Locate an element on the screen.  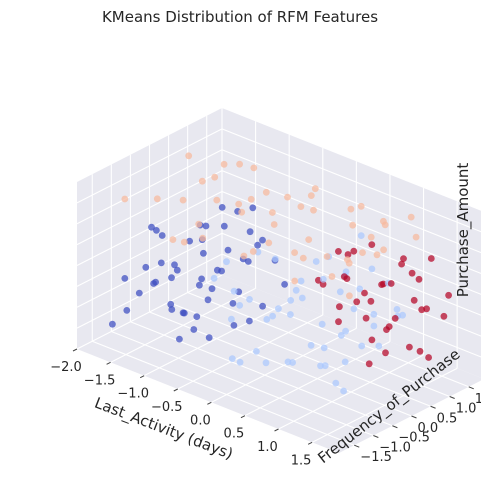
x-tick-label: 0.5 is located at coordinates (234, 434).